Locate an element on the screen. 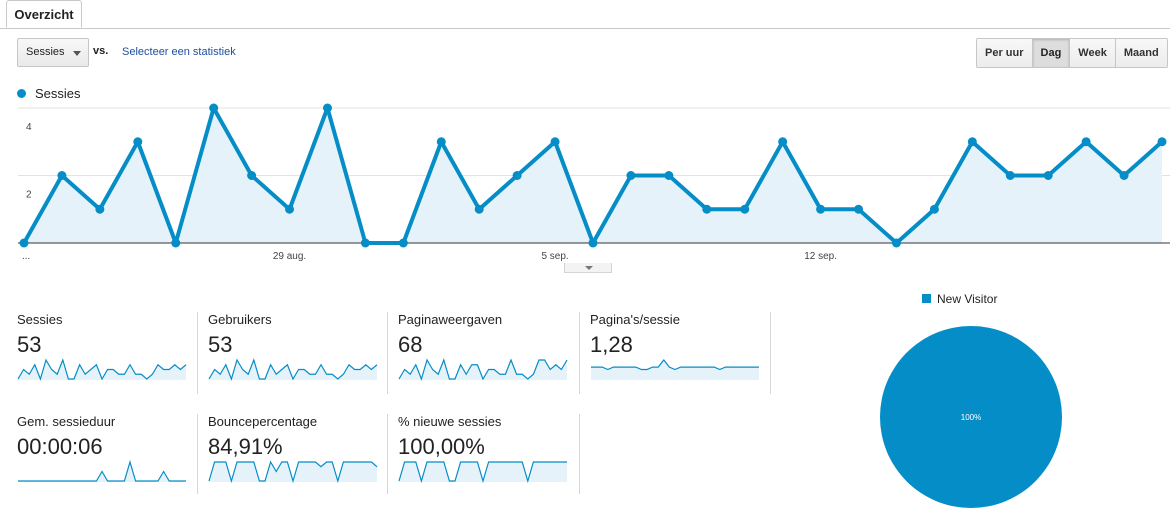 The width and height of the screenshot is (1170, 529). x-tick-label: 29 aug. is located at coordinates (289, 256).